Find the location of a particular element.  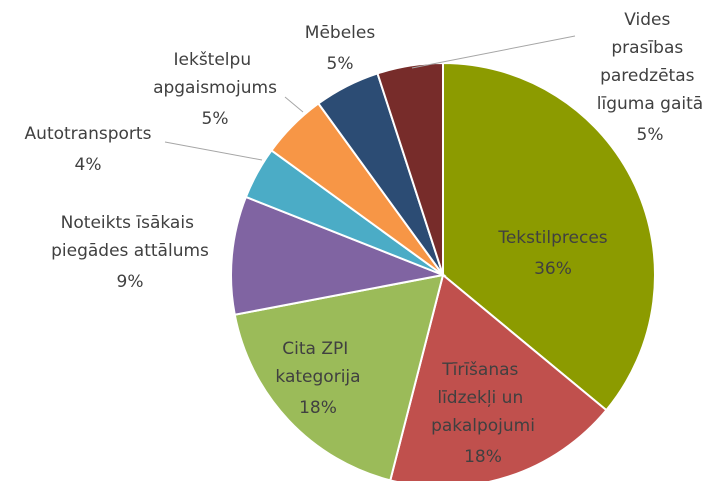

value-label: 4% is located at coordinates (88, 165).